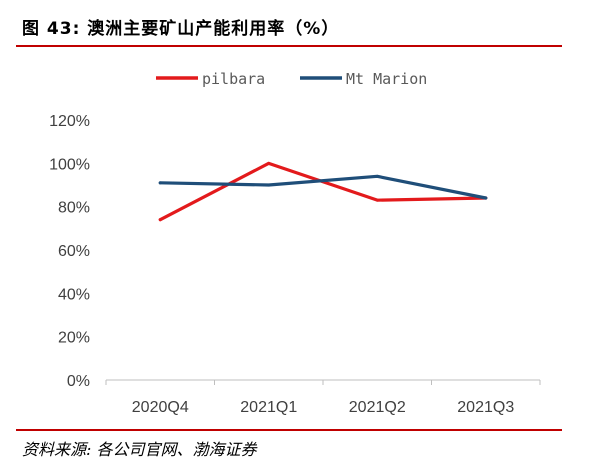 Image resolution: width=593 pixels, height=476 pixels. What do you see at coordinates (268, 407) in the screenshot?
I see `x-tick-label: 2021Q1` at bounding box center [268, 407].